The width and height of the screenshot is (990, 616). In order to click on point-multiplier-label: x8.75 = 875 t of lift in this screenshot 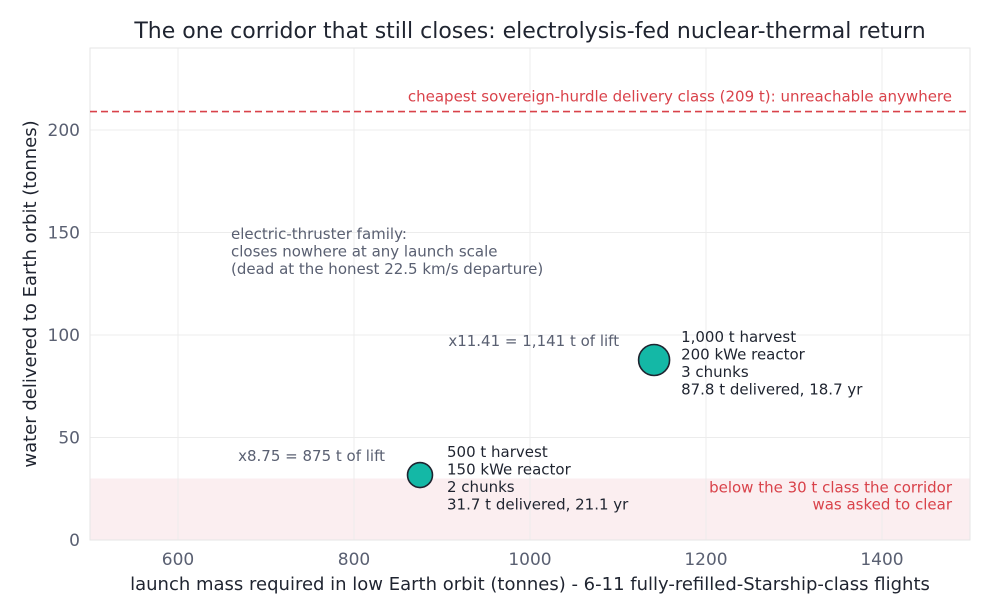, I will do `click(311, 456)`.